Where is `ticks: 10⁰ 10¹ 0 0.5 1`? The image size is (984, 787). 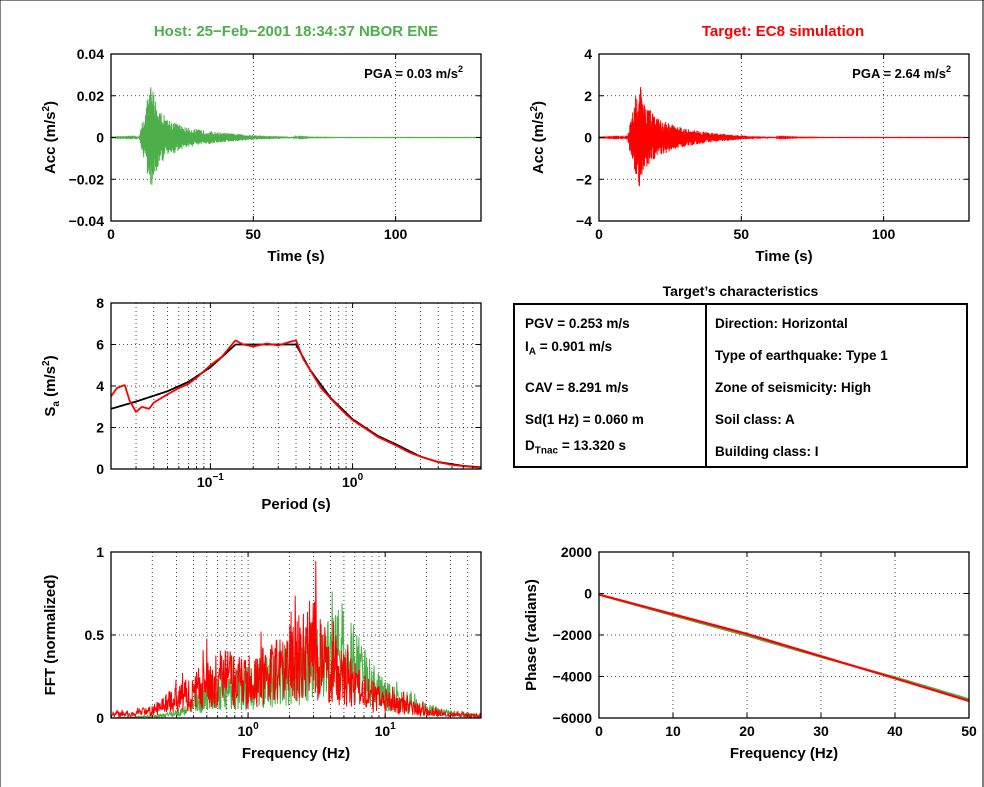 ticks: 10⁰ 10¹ 0 0.5 1 is located at coordinates (283, 641).